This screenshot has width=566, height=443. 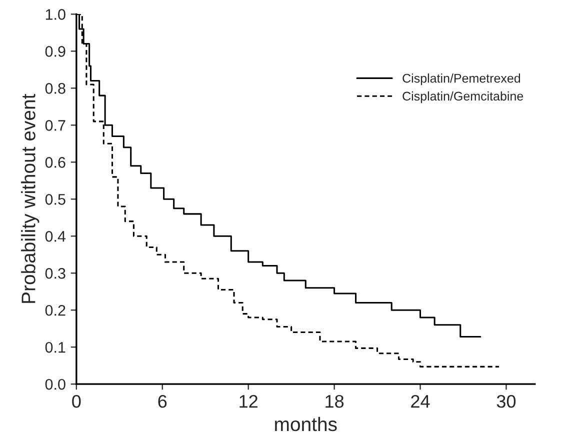 What do you see at coordinates (55, 199) in the screenshot?
I see `y-tick-label: 0.5` at bounding box center [55, 199].